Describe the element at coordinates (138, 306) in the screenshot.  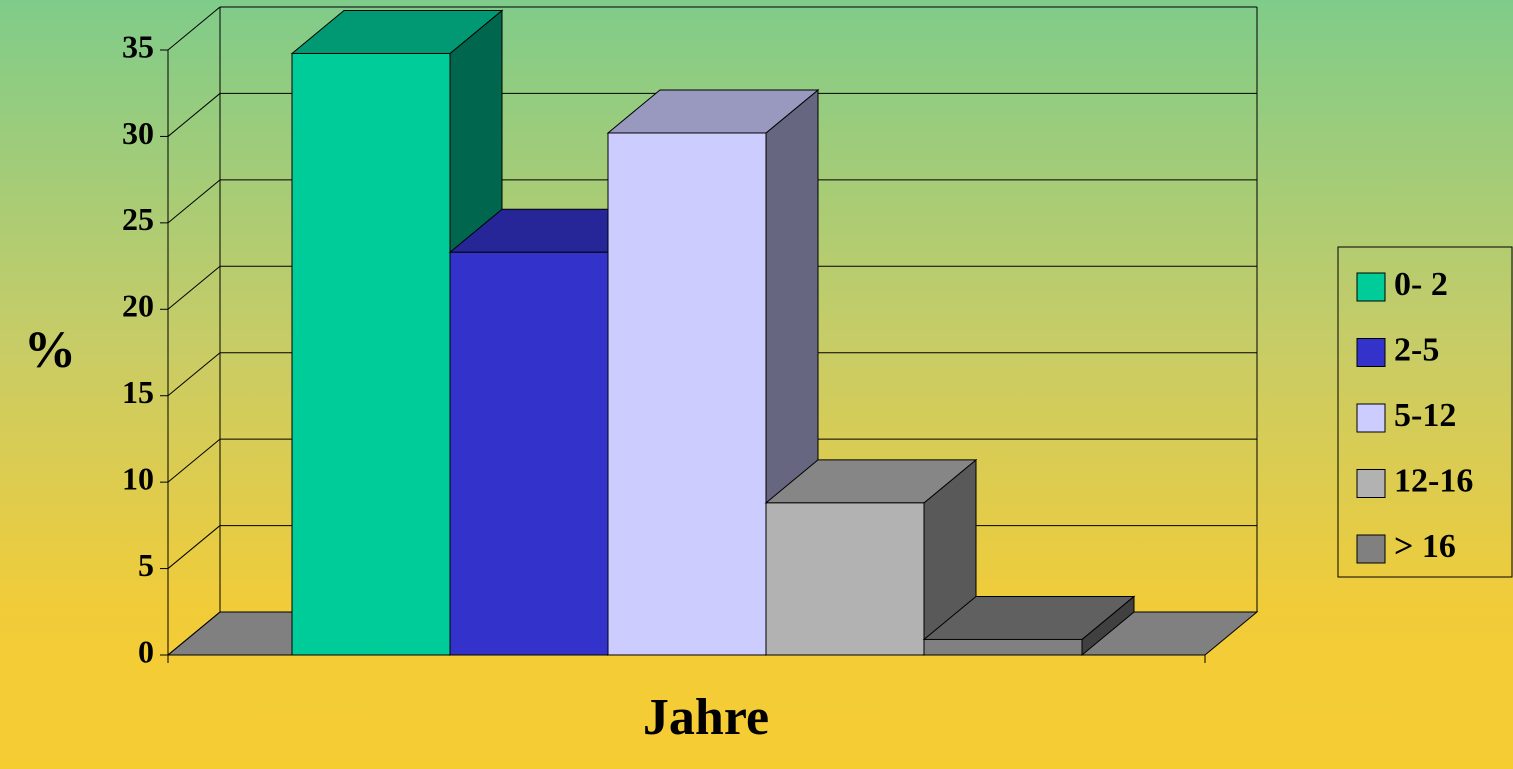
I see `y-tick-label: 20` at that location.